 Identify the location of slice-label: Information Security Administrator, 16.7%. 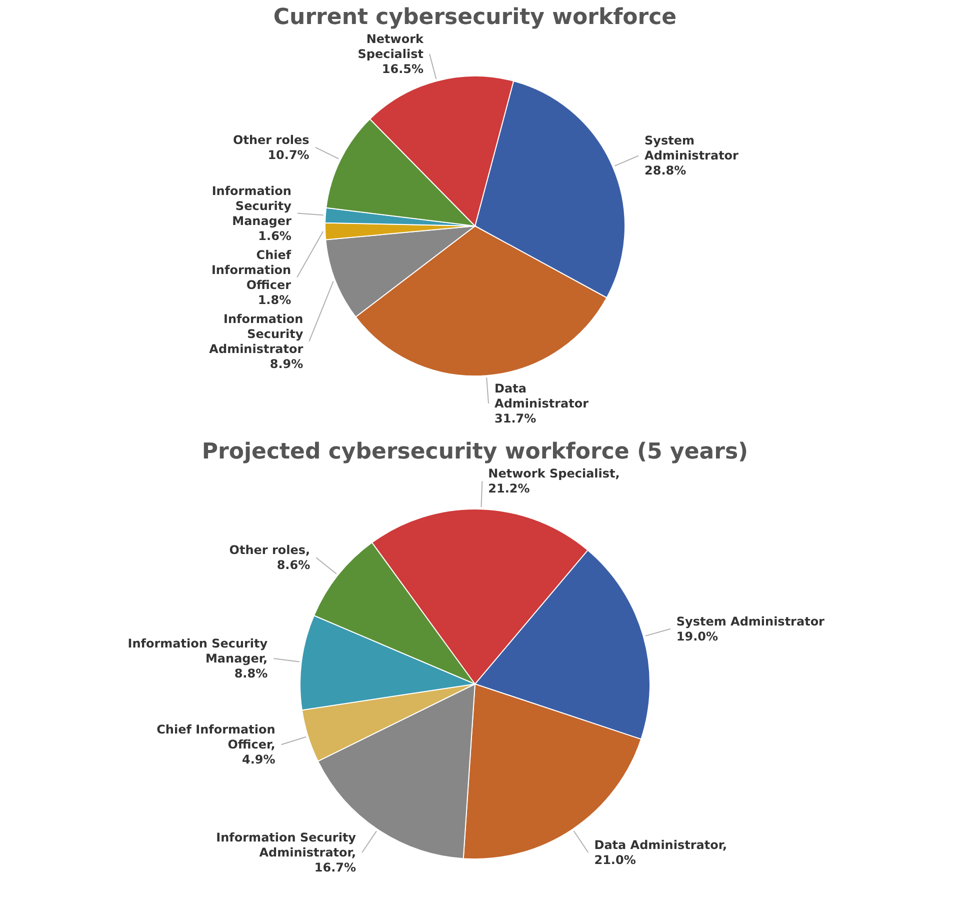
(286, 852).